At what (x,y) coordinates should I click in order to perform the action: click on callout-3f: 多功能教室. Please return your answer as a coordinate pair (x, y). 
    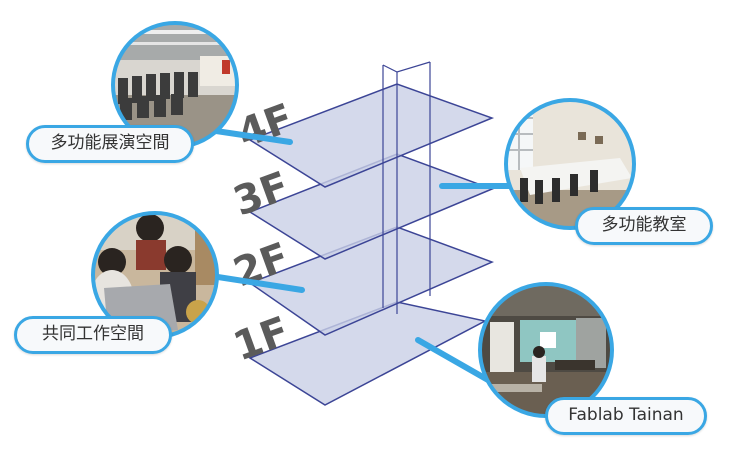
    Looking at the image, I should click on (644, 226).